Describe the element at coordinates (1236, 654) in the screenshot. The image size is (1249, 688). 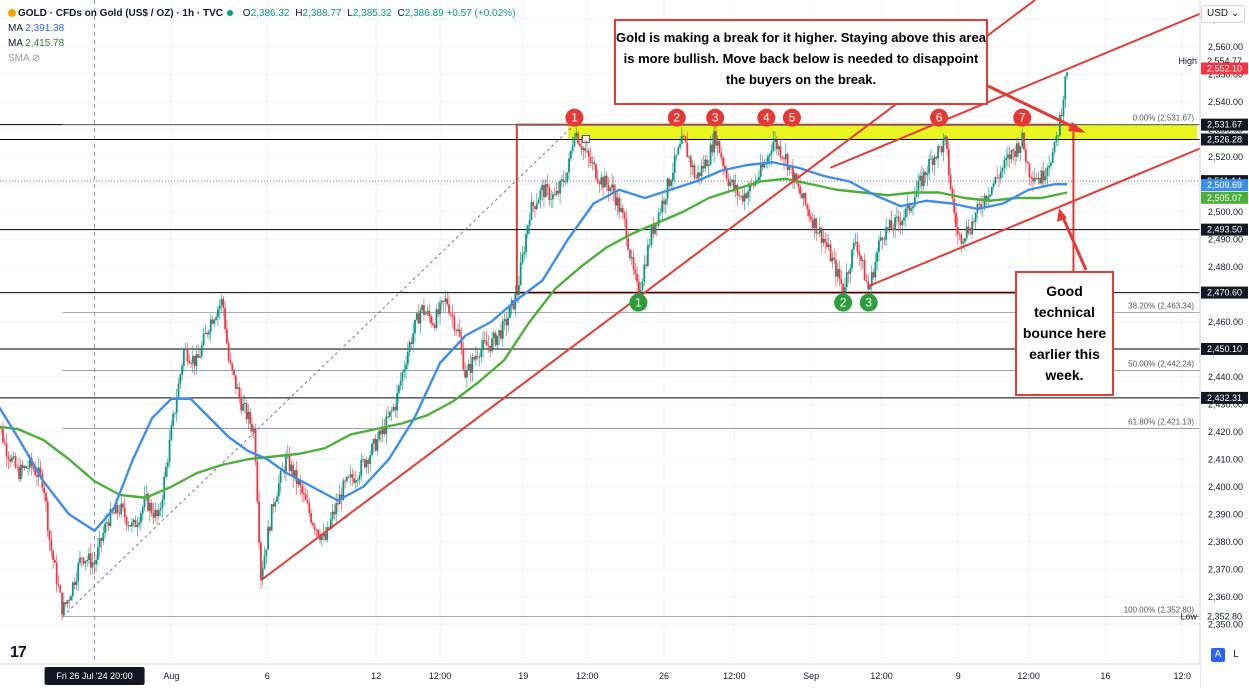
I see `log-scale-button: L` at that location.